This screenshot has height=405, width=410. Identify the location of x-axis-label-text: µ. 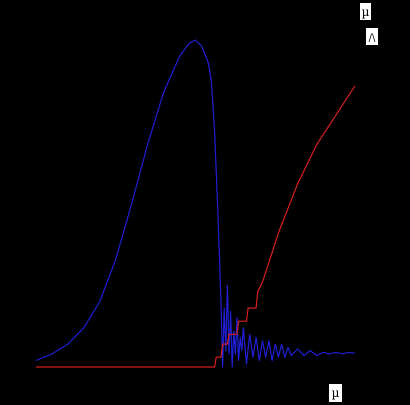
(336, 393).